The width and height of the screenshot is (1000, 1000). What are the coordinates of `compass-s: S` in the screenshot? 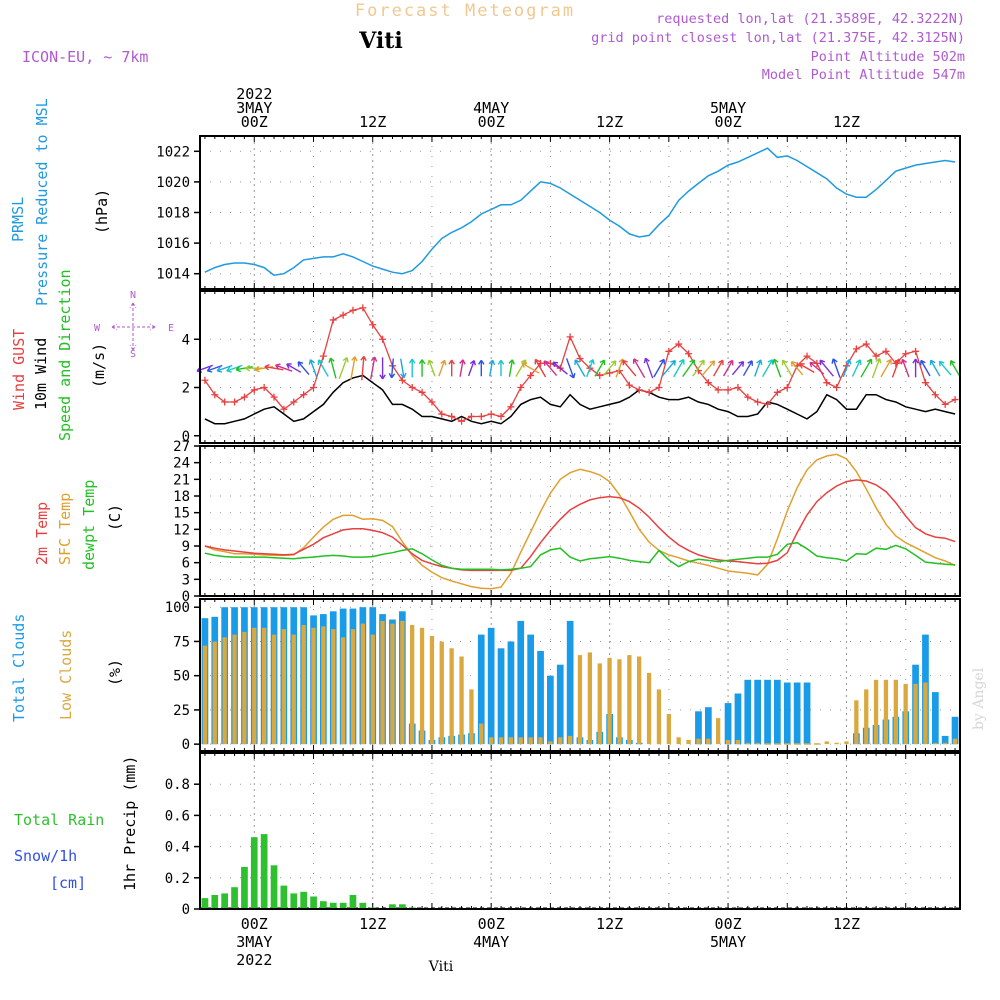 It's located at (133, 354).